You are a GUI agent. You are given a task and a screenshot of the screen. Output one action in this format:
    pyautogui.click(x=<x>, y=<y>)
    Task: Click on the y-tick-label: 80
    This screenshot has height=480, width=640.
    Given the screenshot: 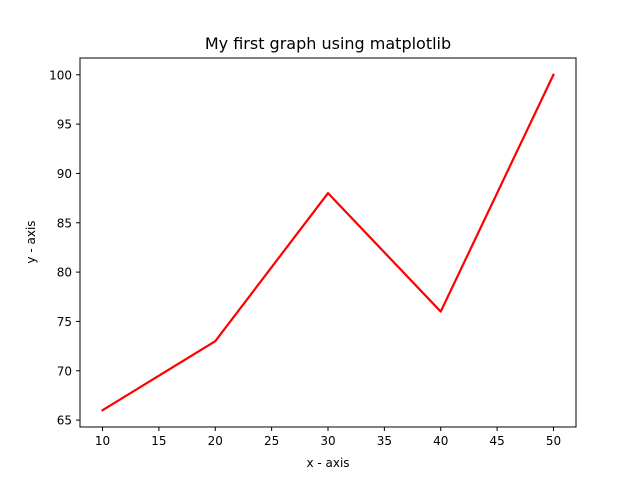 What is the action you would take?
    pyautogui.click(x=64, y=273)
    